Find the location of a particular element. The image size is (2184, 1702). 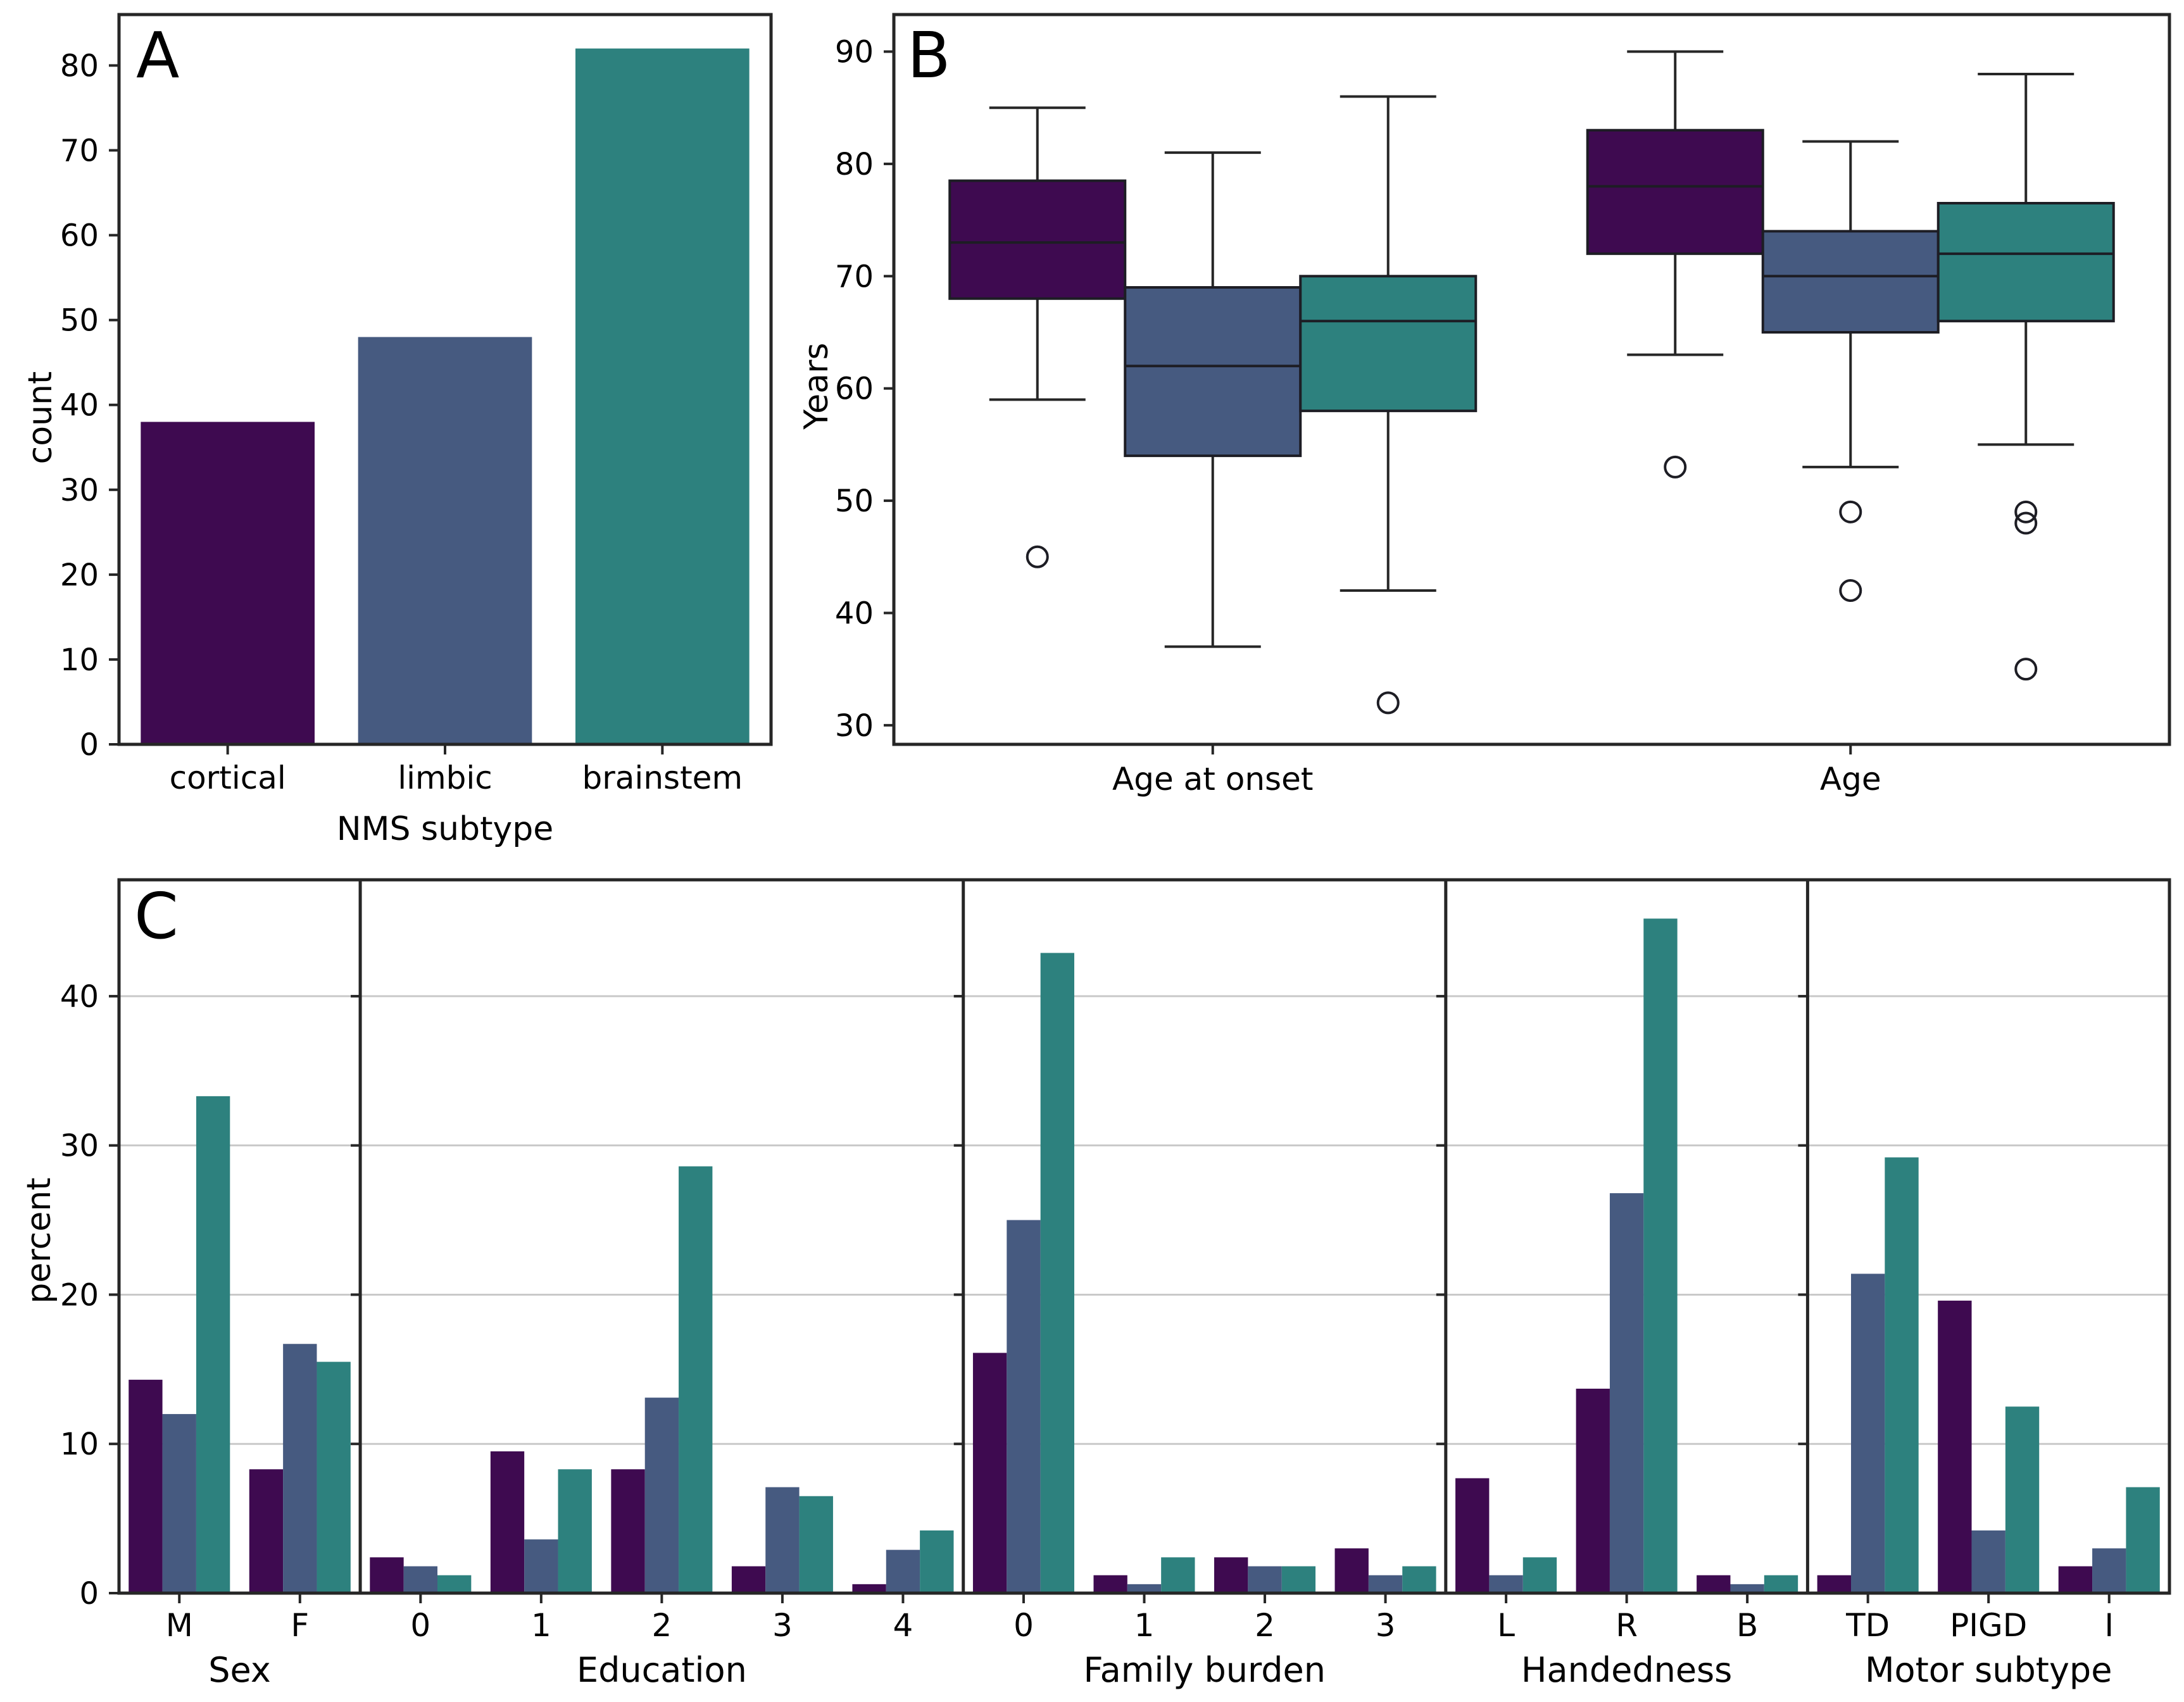

bar-family-burden-2-cortical is located at coordinates (1231, 1575).